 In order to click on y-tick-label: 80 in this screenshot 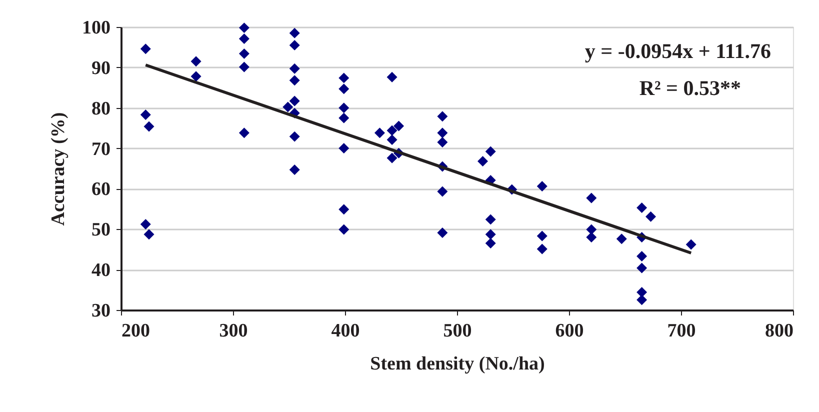, I will do `click(101, 109)`.